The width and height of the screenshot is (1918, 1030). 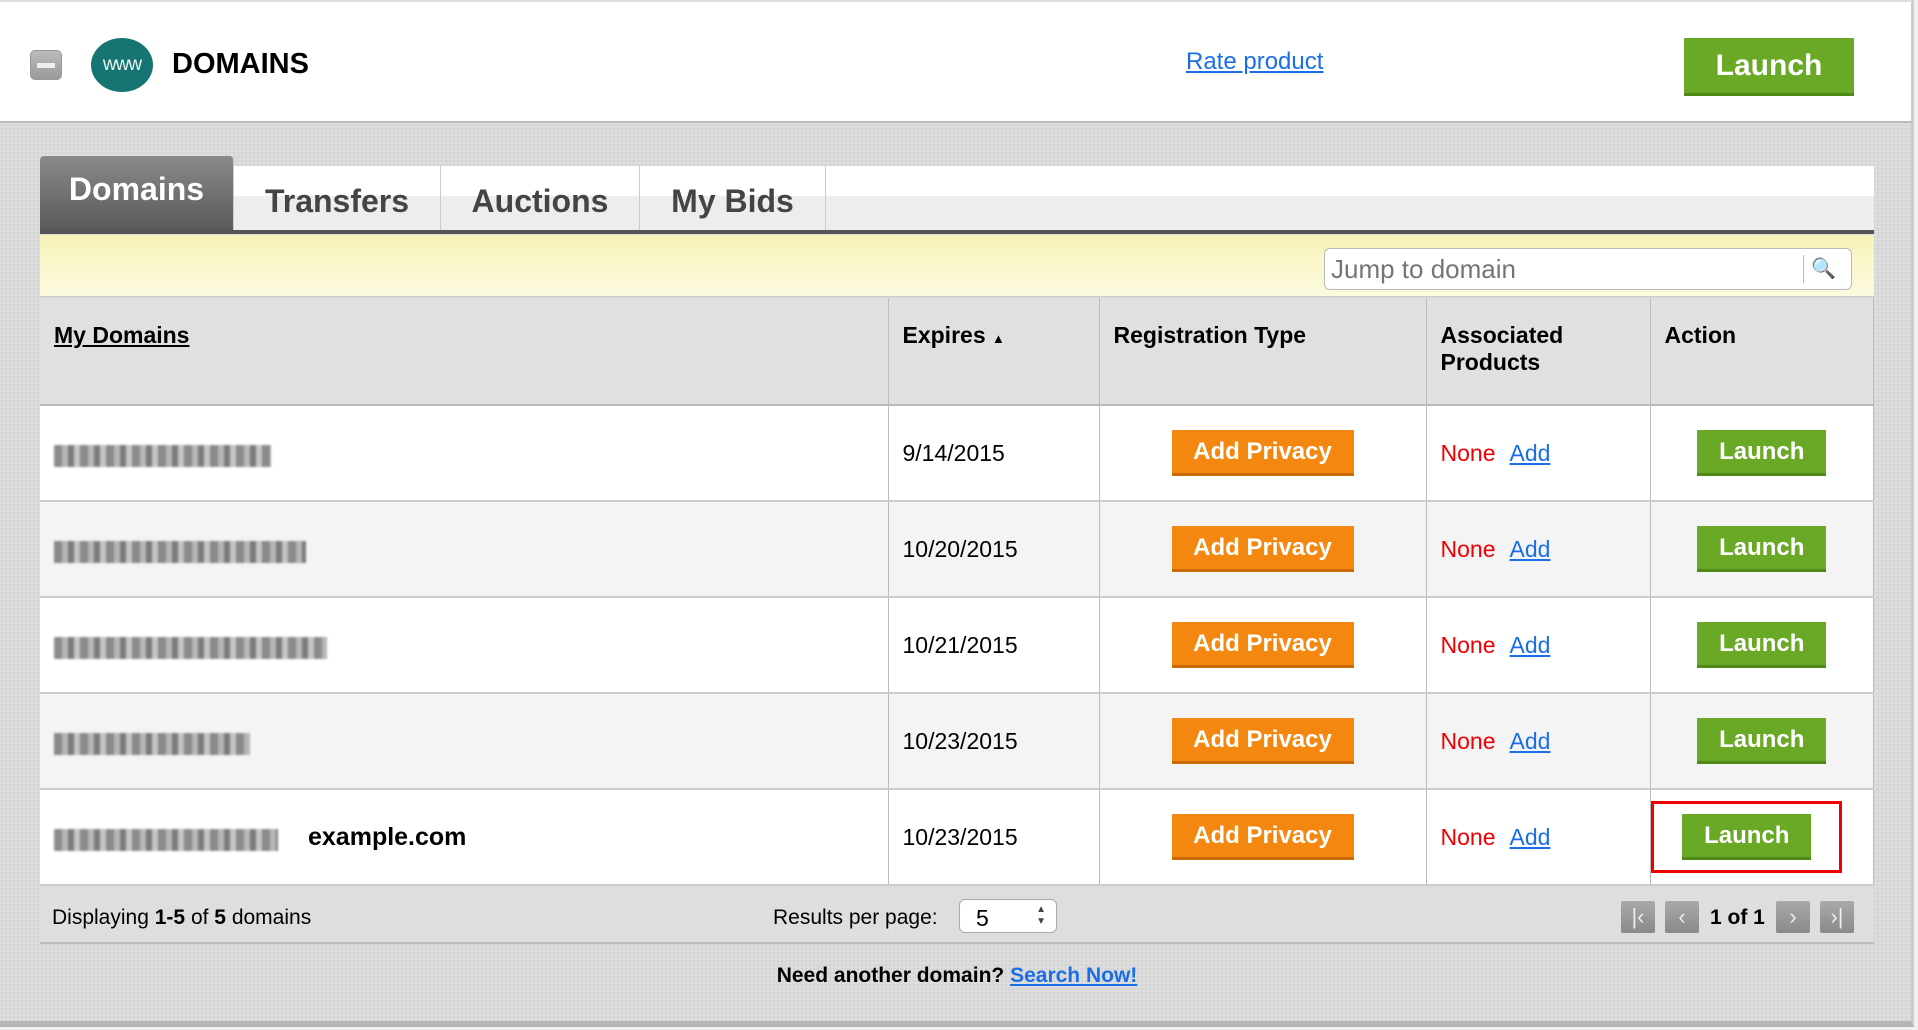 What do you see at coordinates (982, 918) in the screenshot?
I see `results-per-page-value: 5` at bounding box center [982, 918].